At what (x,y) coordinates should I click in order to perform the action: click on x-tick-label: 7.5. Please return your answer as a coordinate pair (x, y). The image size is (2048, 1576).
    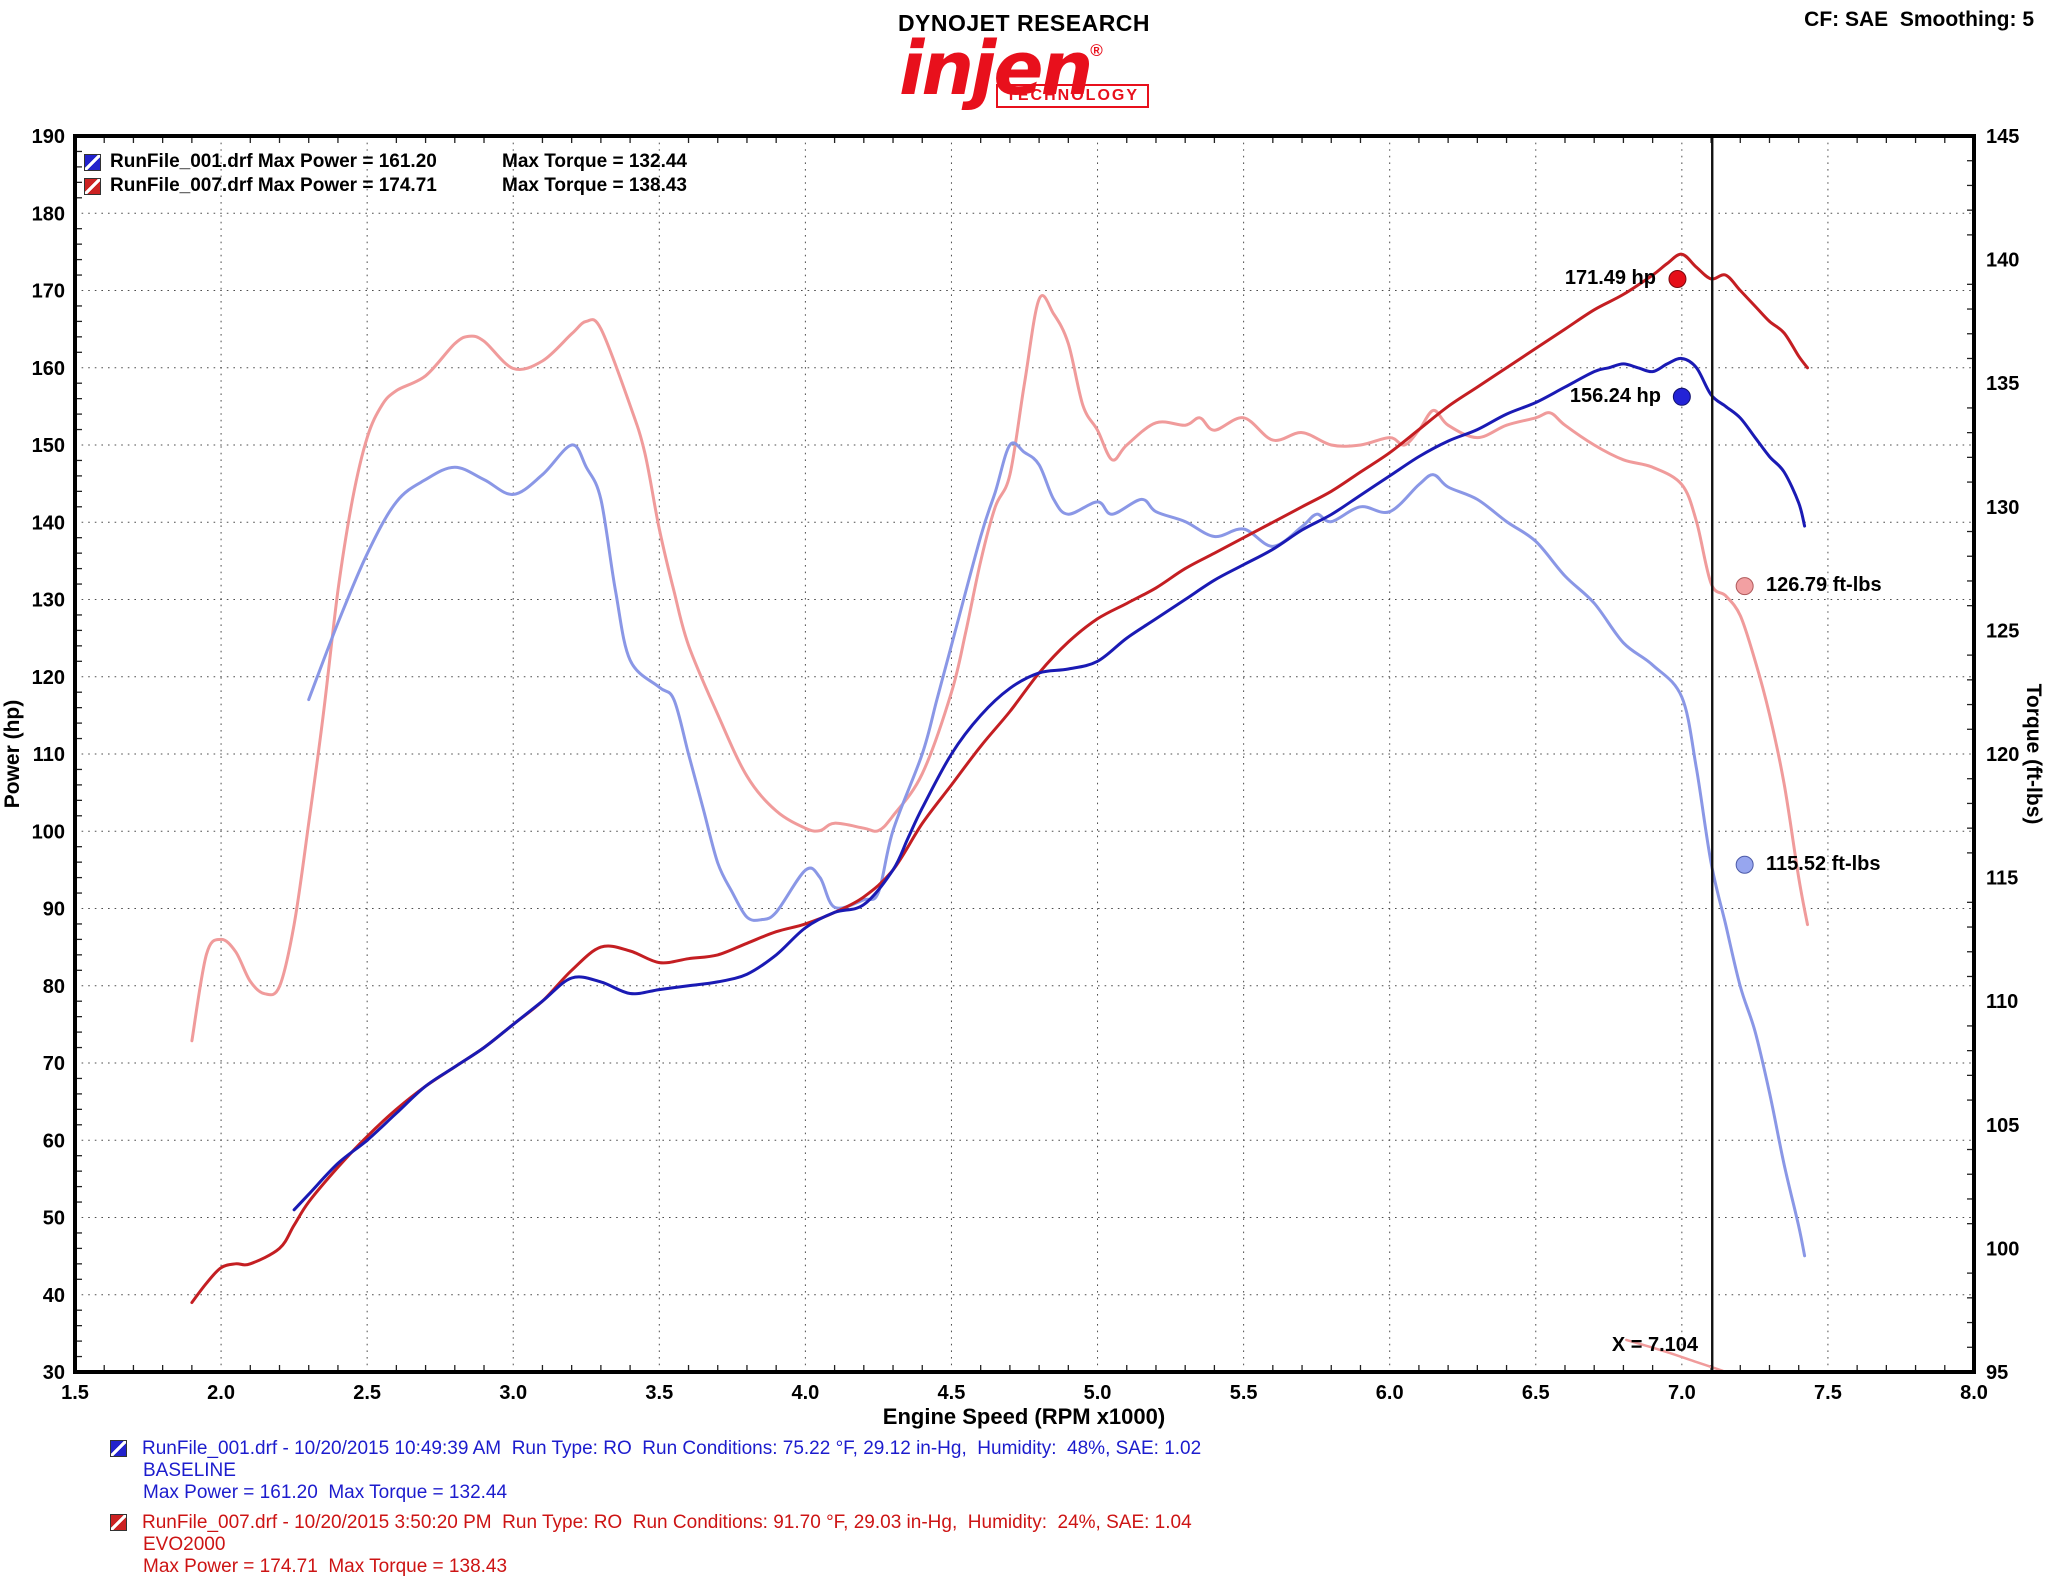
    Looking at the image, I should click on (1828, 1393).